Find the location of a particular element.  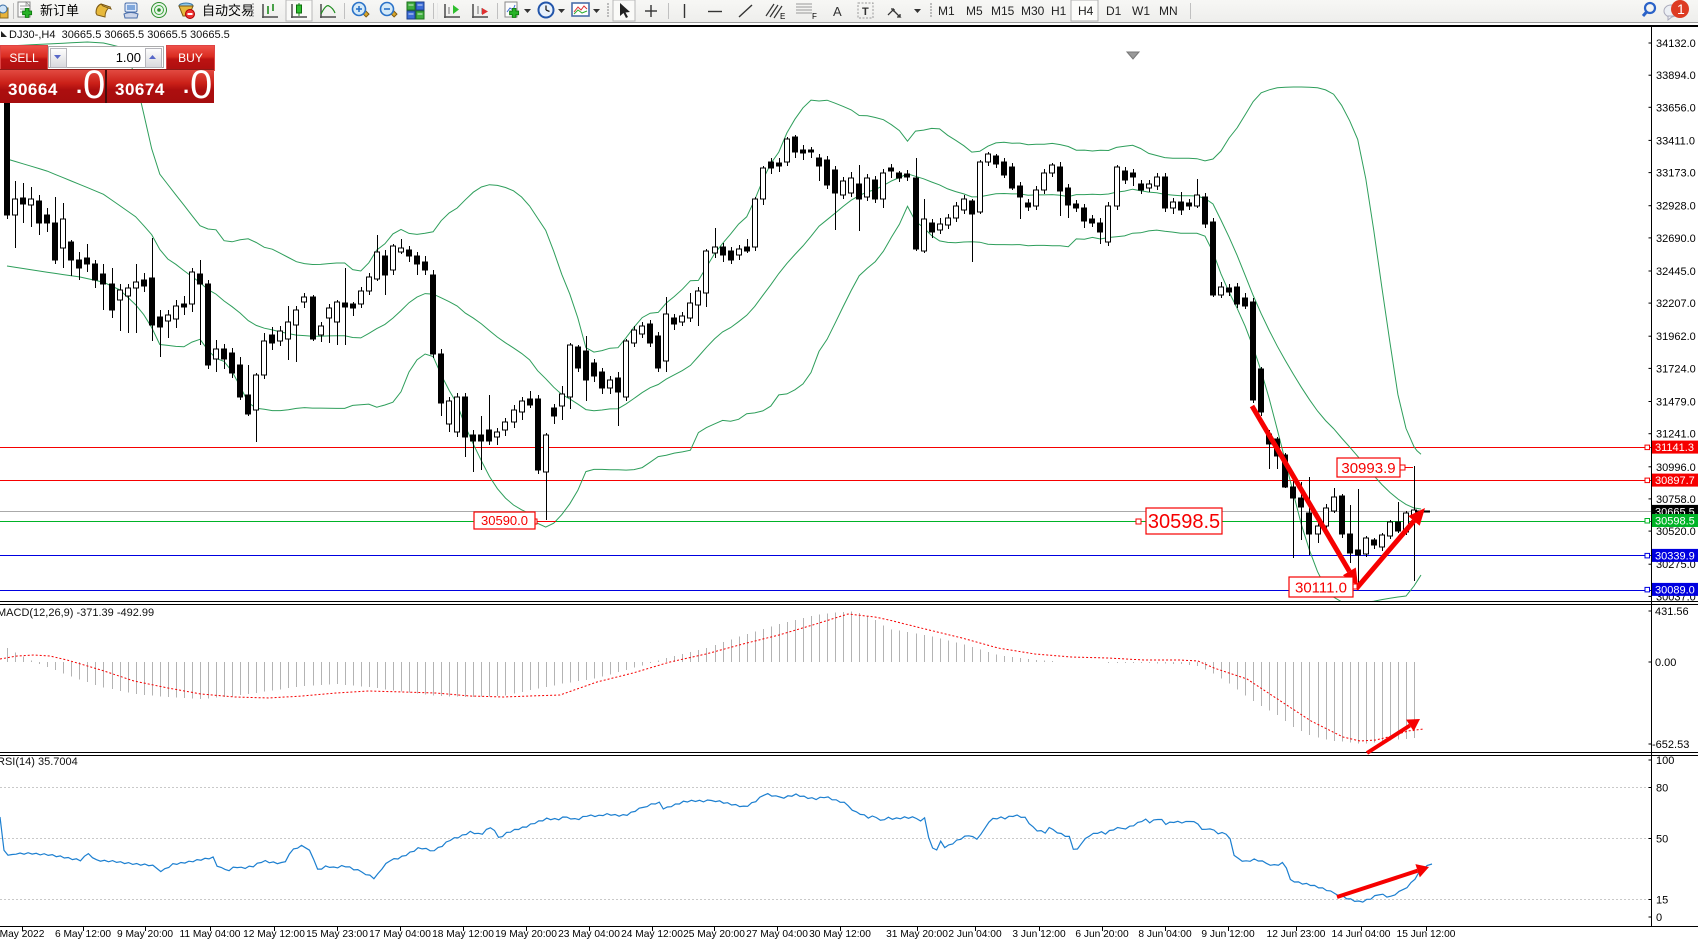

svg-text: 8 Jun 04:00 is located at coordinates (1165, 934).